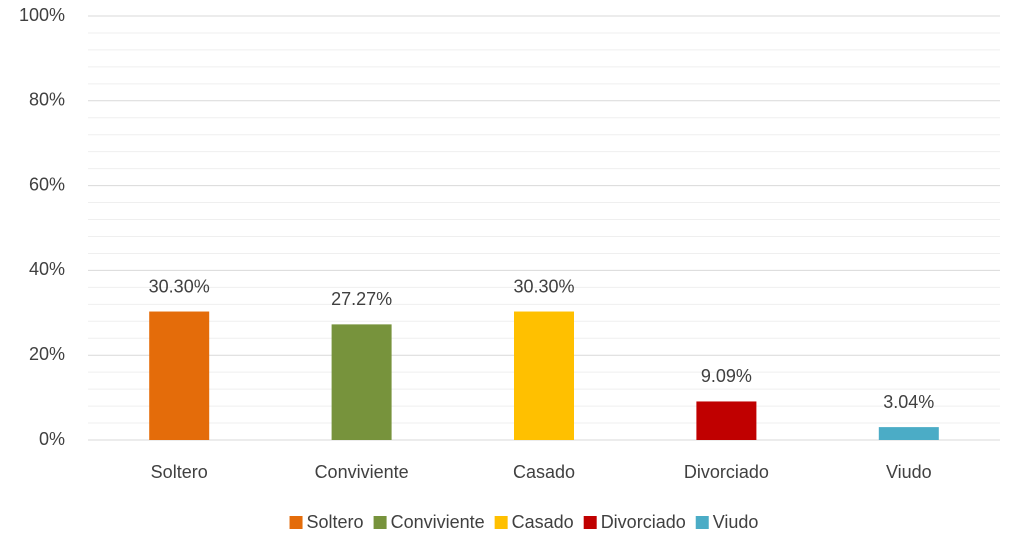 This screenshot has height=535, width=1016. Describe the element at coordinates (909, 472) in the screenshot. I see `x-tick-label: Viudo` at that location.